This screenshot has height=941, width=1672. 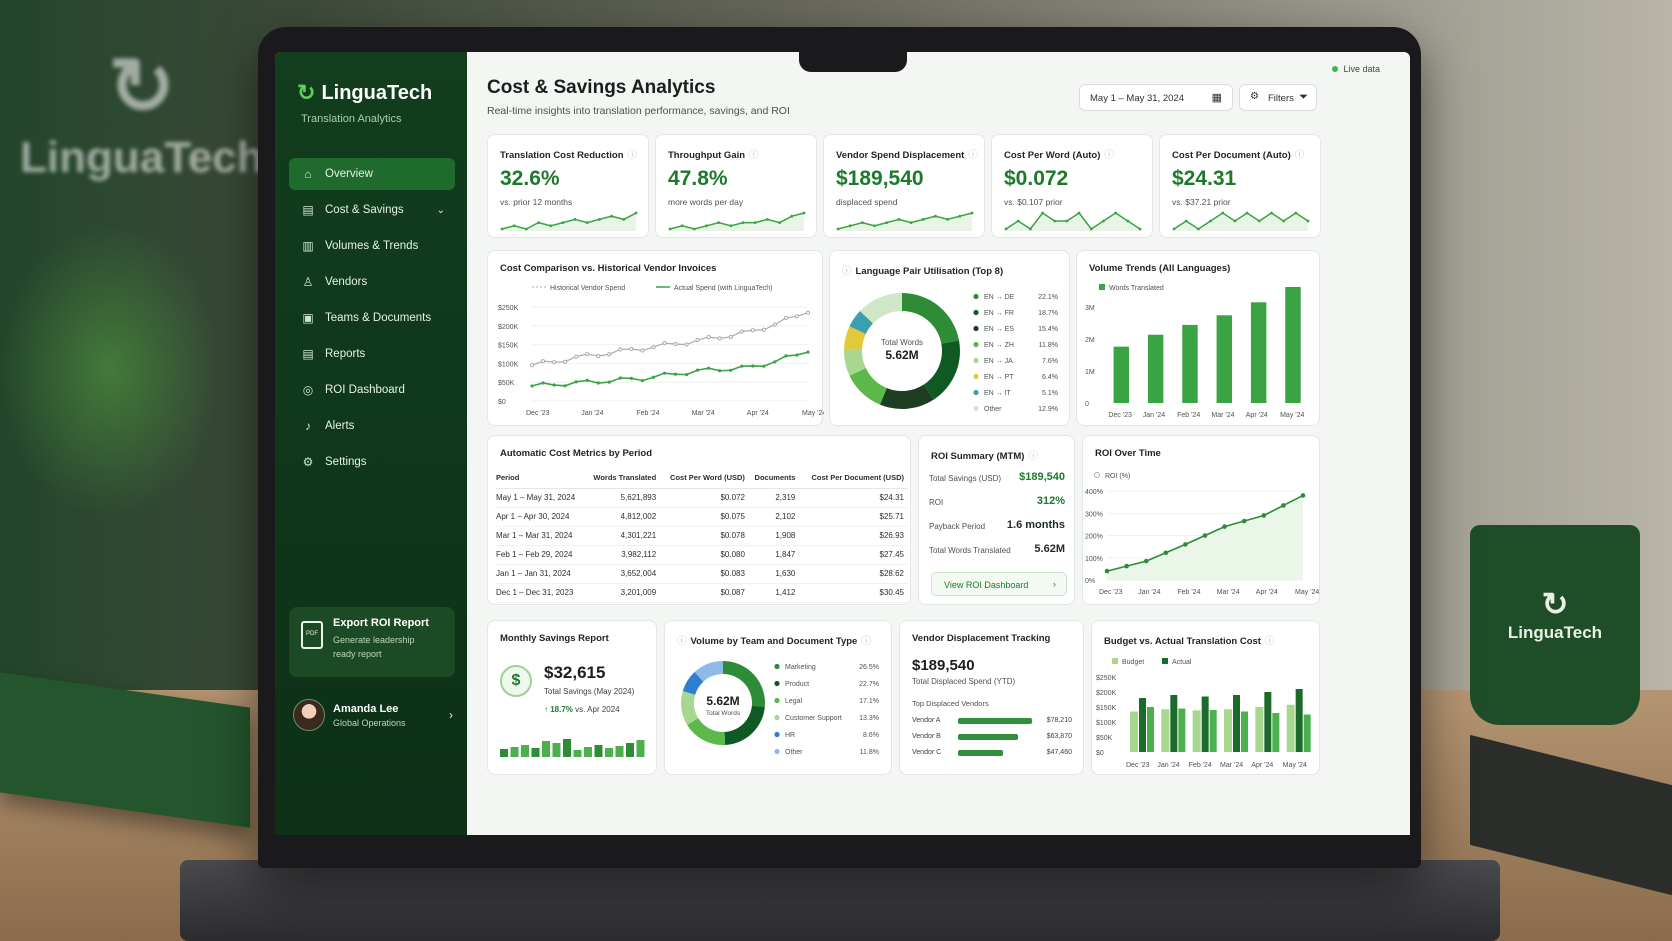 I want to click on filters-button: ⚙ Filters ⏷, so click(x=1278, y=97).